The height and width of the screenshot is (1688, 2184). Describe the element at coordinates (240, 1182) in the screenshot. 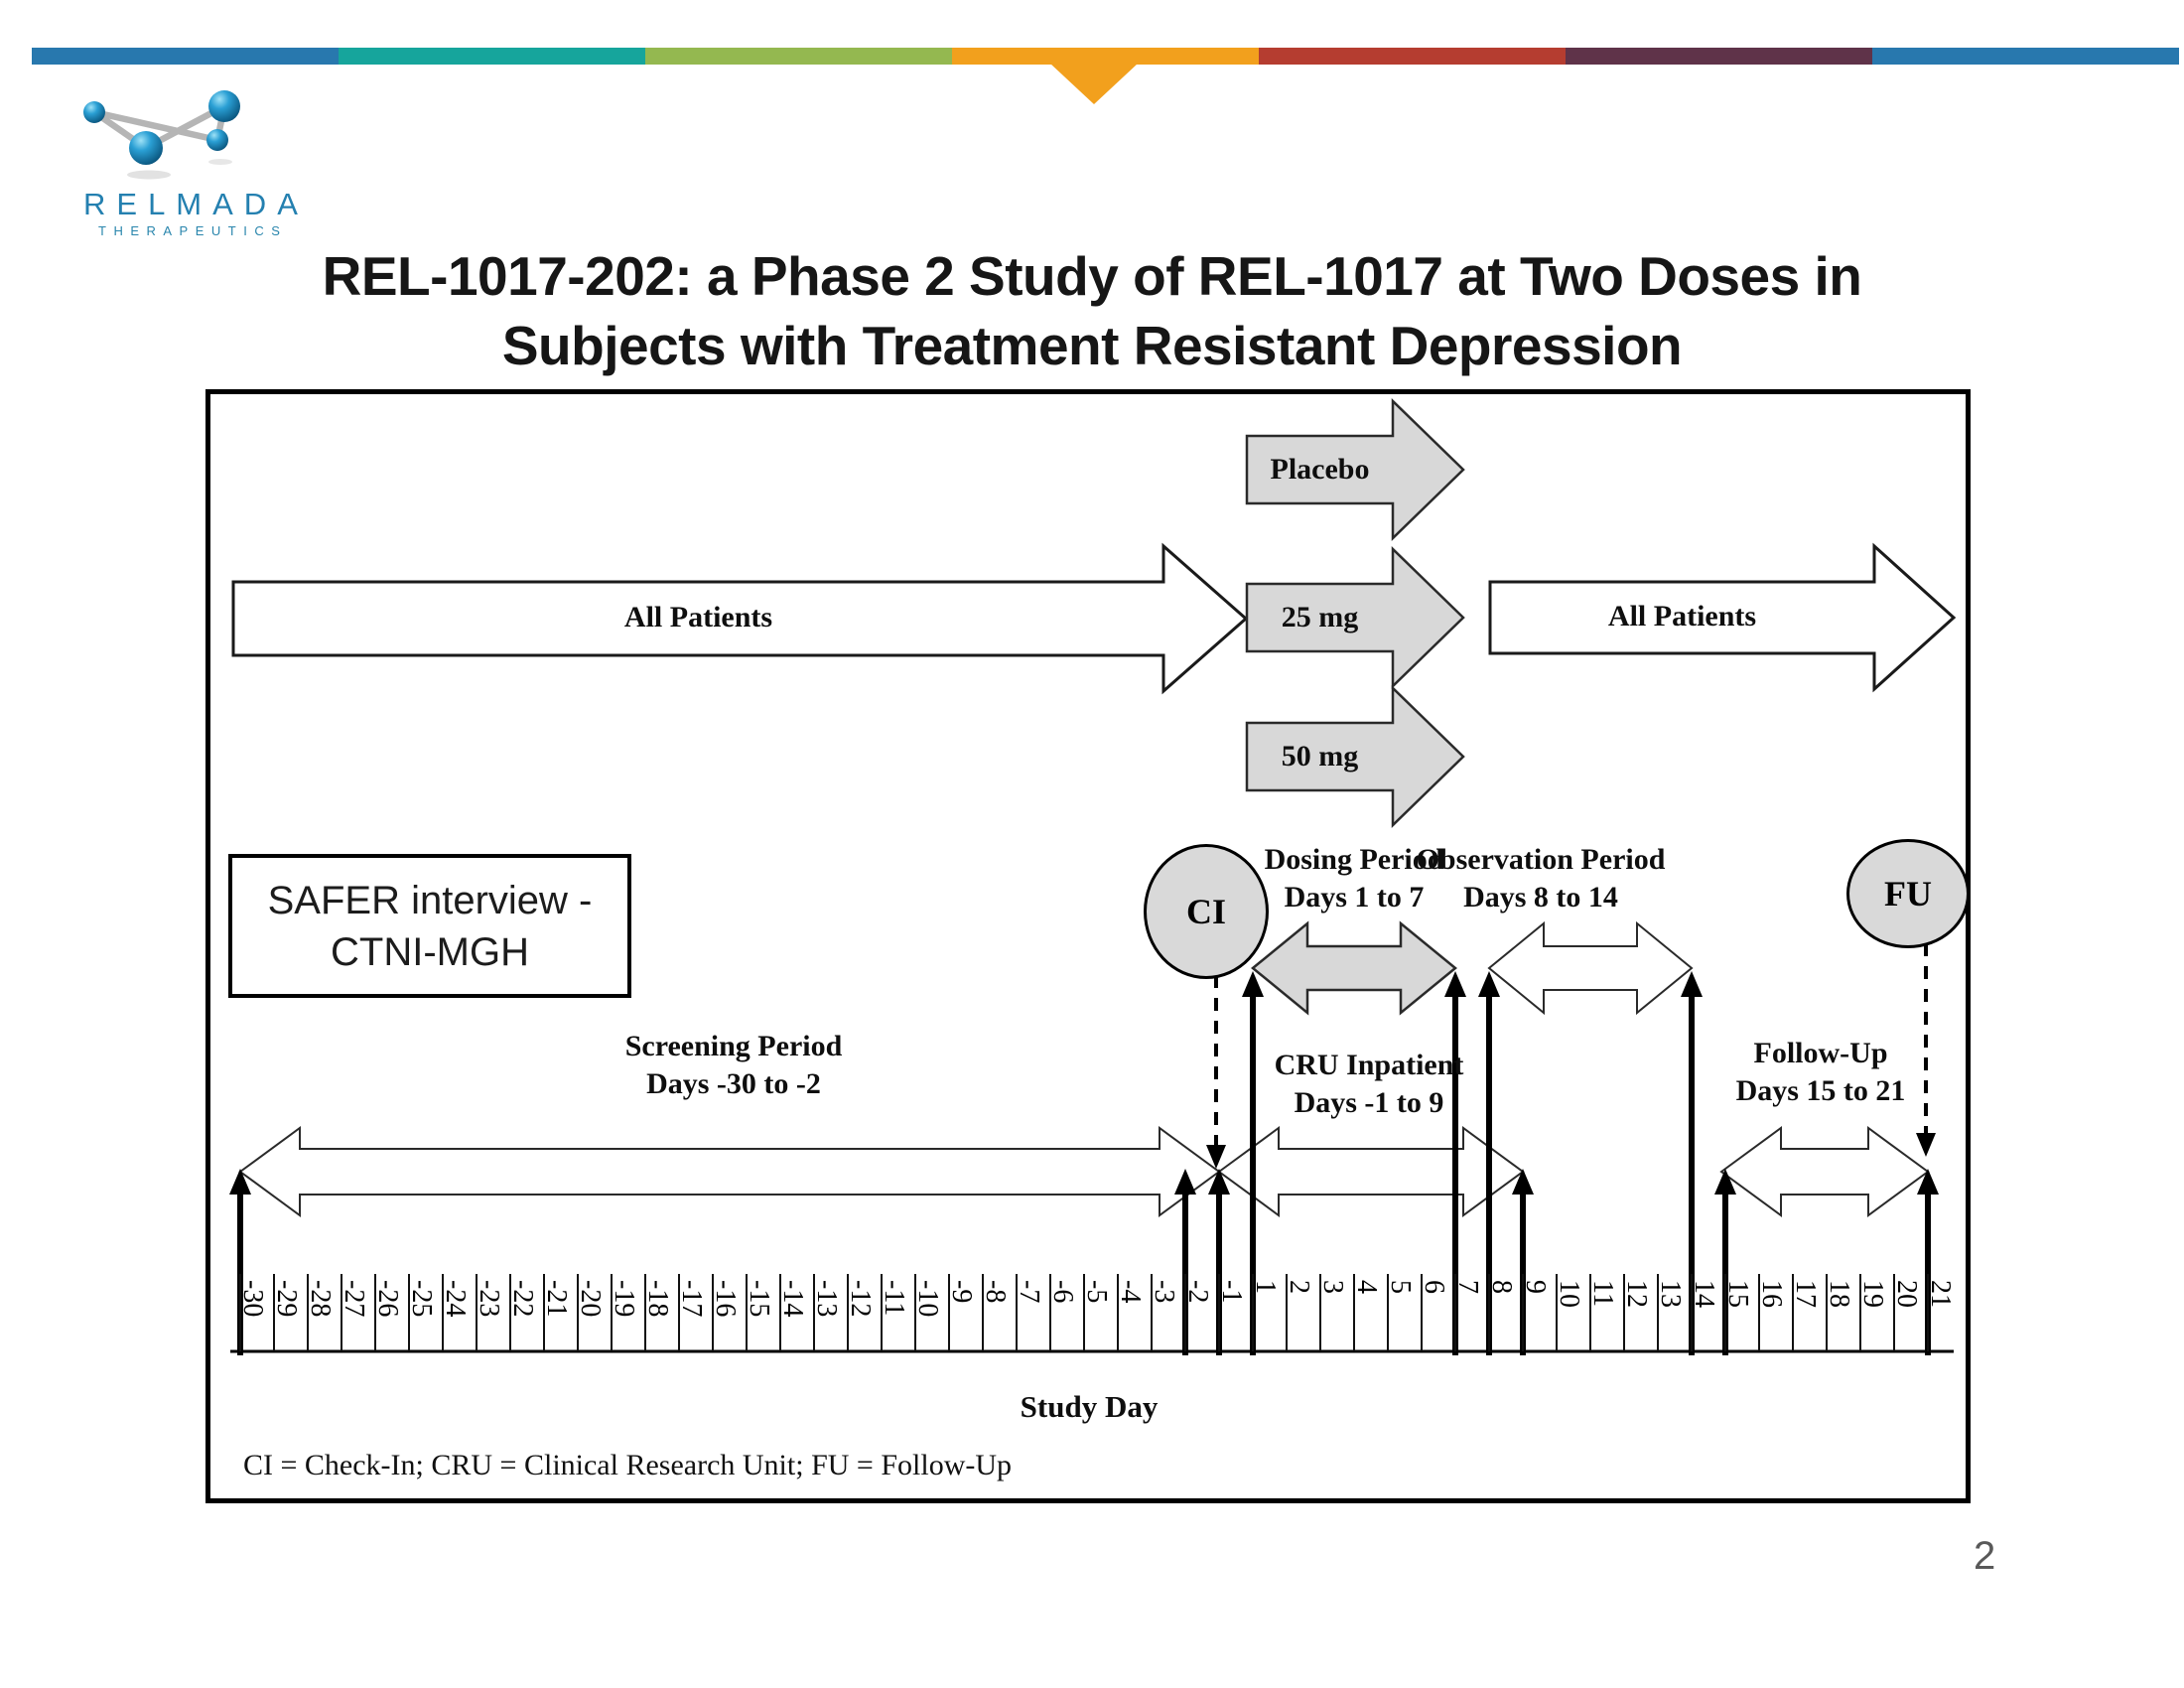

I see `event-up-arrow-day--30-head` at that location.